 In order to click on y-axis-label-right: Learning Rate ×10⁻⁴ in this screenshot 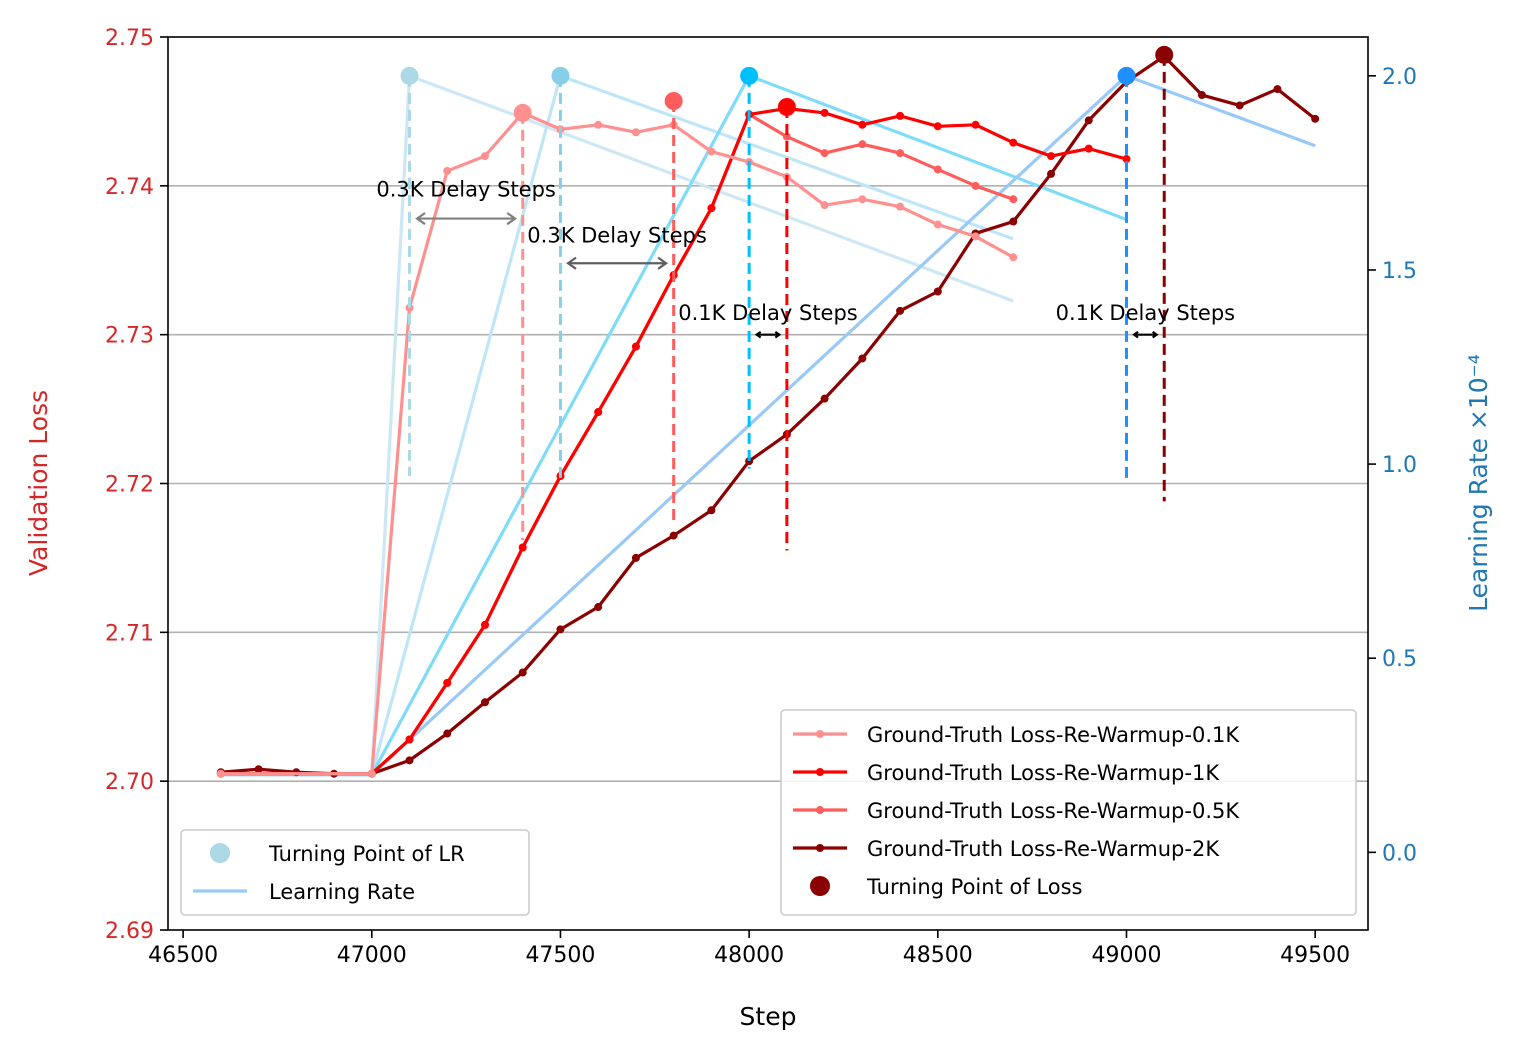, I will do `click(1478, 483)`.